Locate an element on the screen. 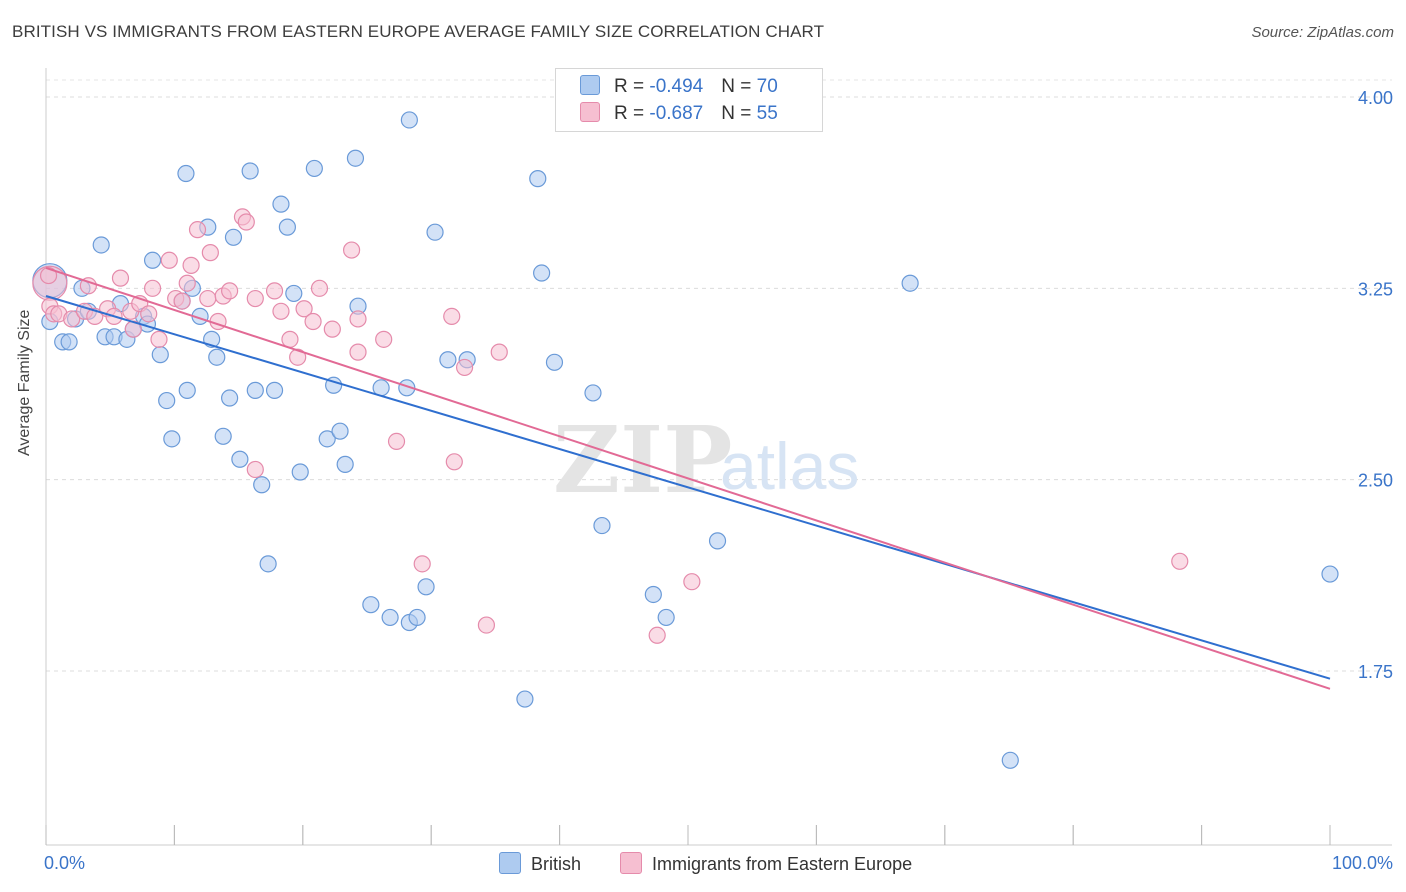 The height and width of the screenshot is (892, 1406). y-tick-label: 1.75 is located at coordinates (1375, 672).